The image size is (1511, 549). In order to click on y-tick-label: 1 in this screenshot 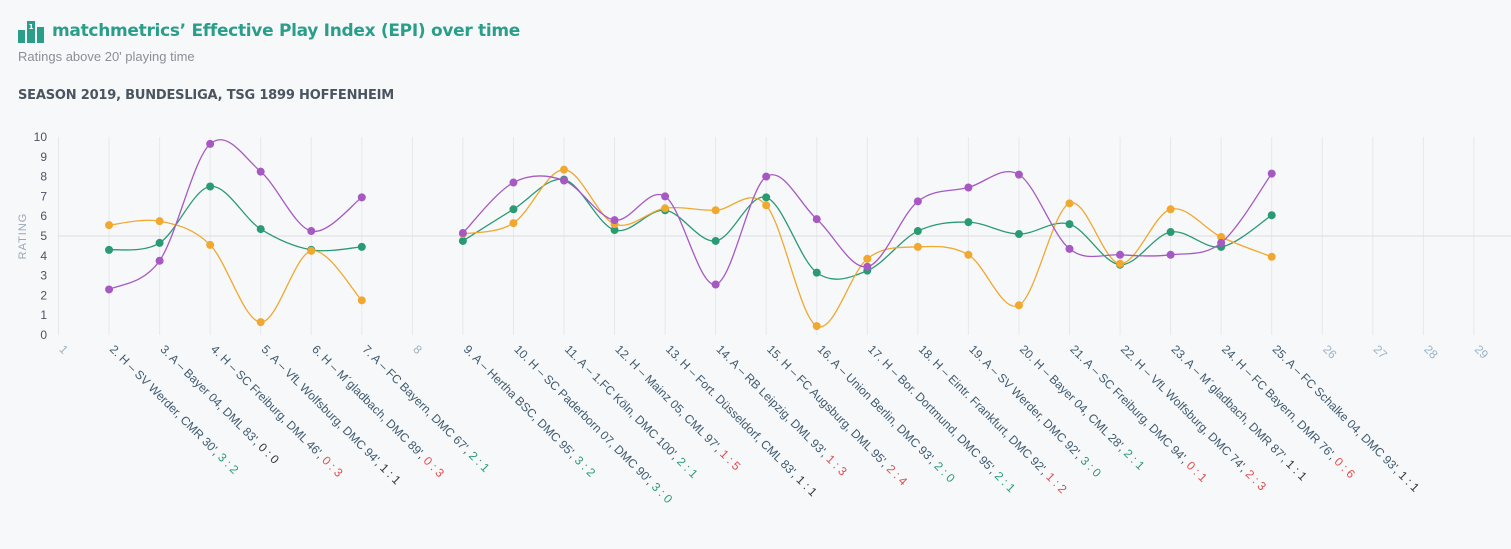, I will do `click(43, 315)`.